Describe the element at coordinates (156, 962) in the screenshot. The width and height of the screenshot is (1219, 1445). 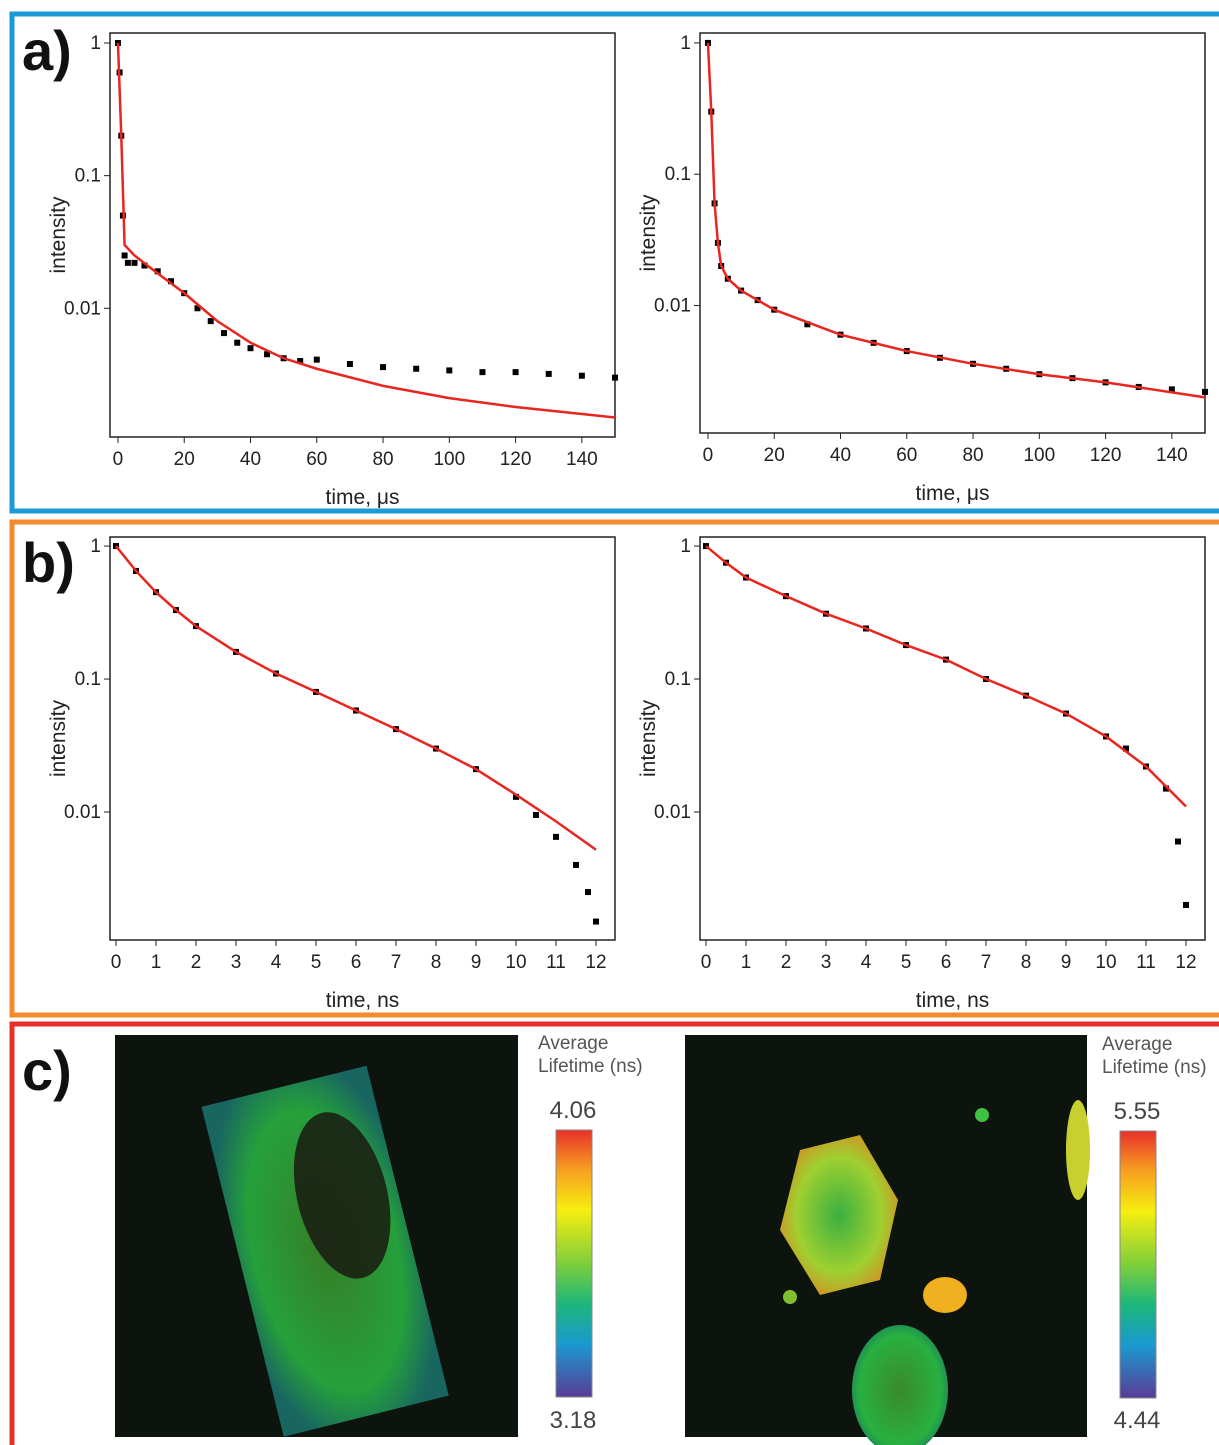
I see `x-tick-label: 1` at that location.